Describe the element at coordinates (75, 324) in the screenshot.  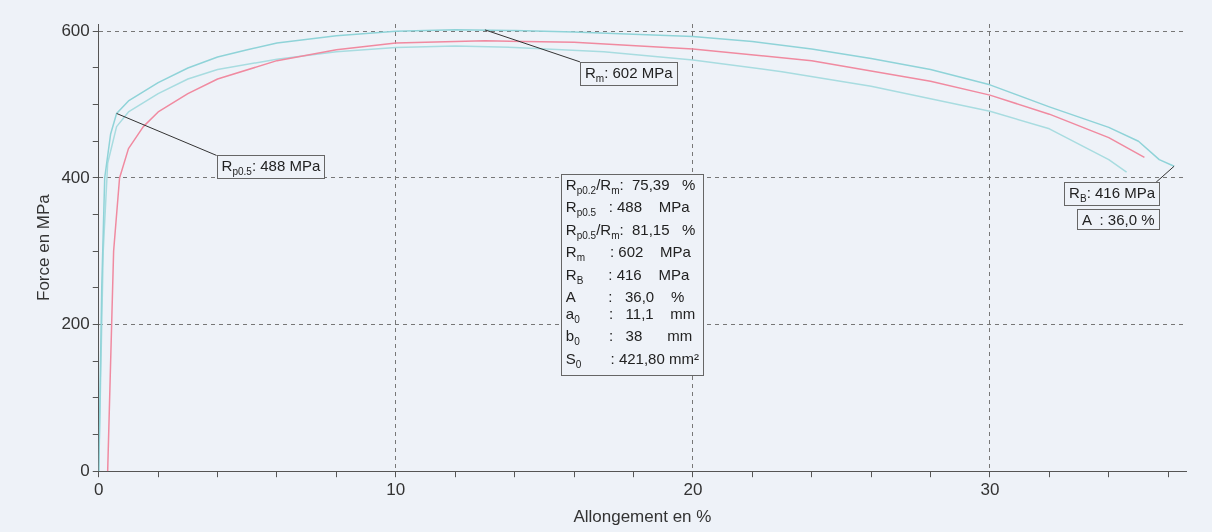
I see `y-tick-label: 200` at that location.